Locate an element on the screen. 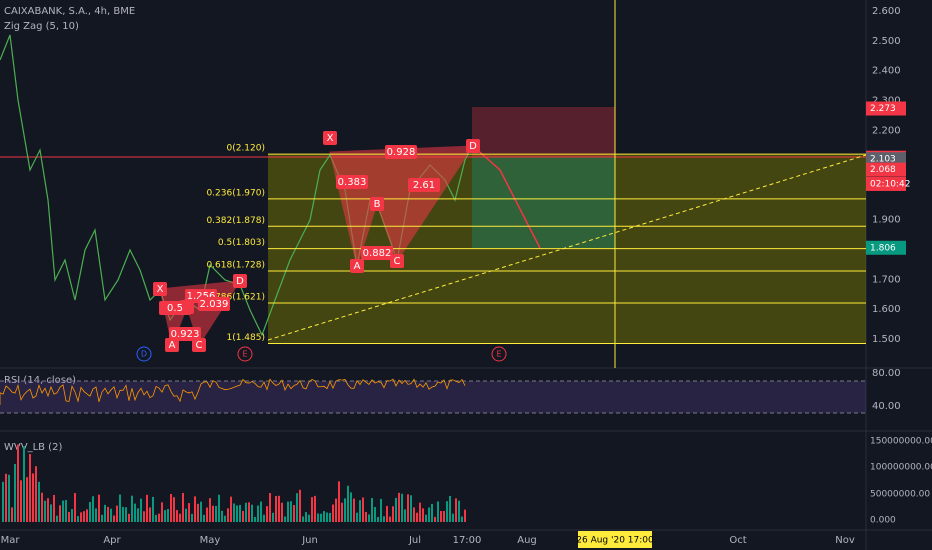 This screenshot has height=550, width=932. pattern-ratio: 0.383 is located at coordinates (352, 182).